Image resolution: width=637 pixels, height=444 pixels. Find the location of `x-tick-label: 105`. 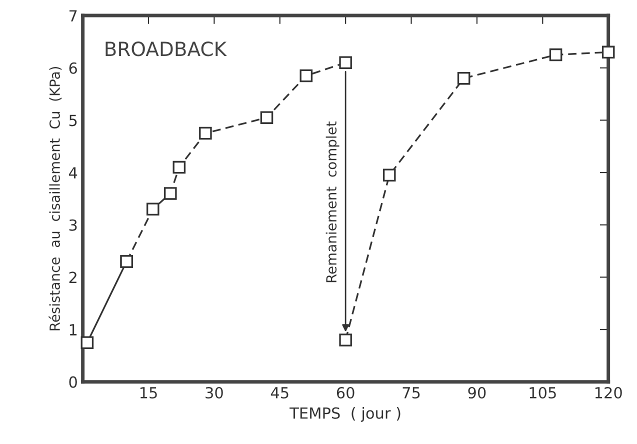

x-tick-label: 105 is located at coordinates (543, 392).